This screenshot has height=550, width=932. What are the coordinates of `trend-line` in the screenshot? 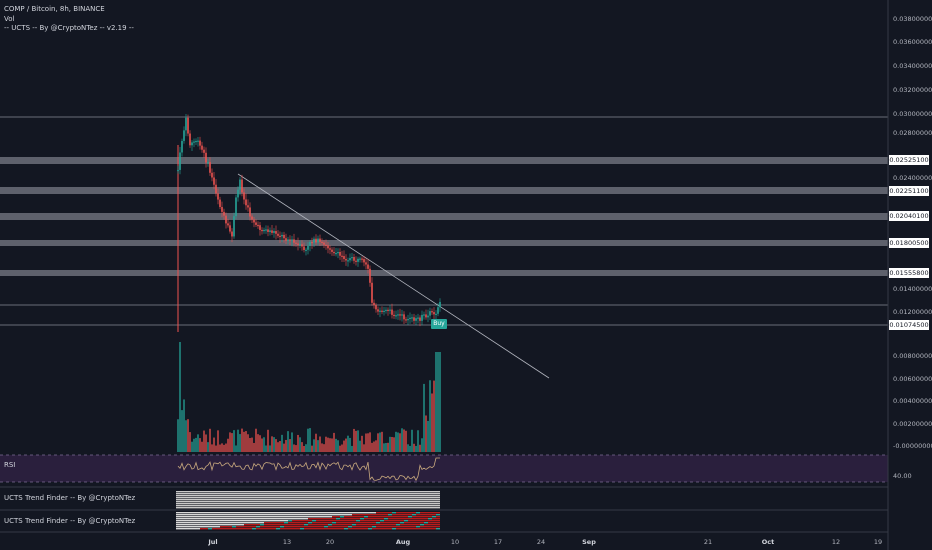 It's located at (393, 276).